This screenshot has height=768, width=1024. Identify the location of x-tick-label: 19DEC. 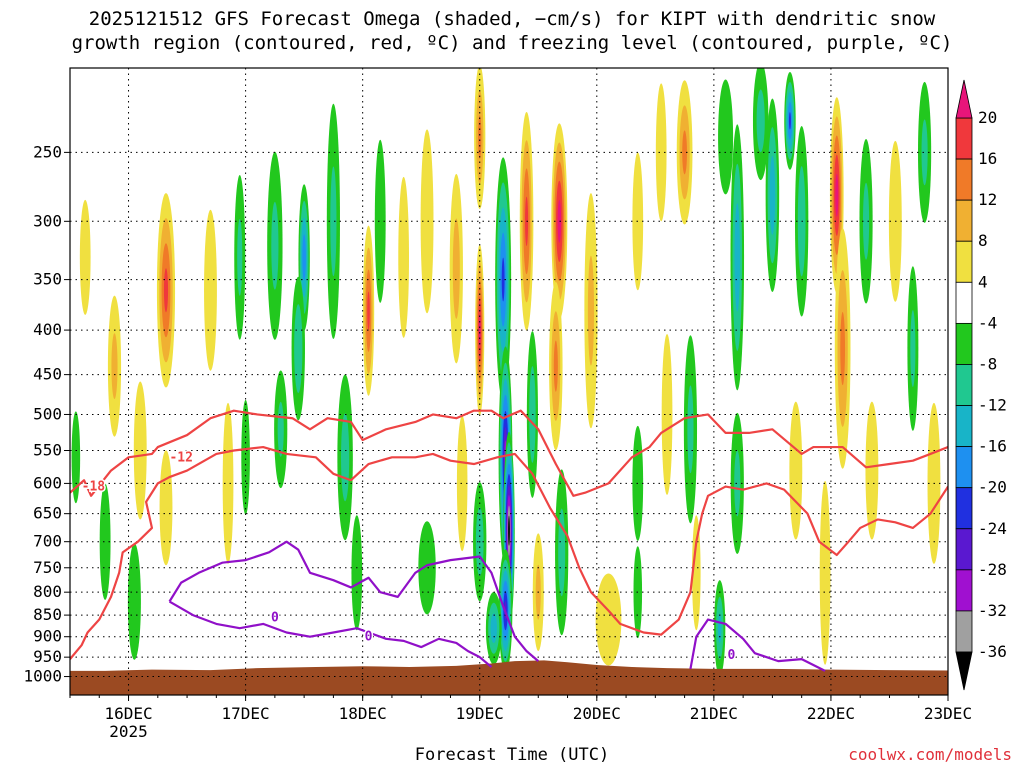
(480, 713).